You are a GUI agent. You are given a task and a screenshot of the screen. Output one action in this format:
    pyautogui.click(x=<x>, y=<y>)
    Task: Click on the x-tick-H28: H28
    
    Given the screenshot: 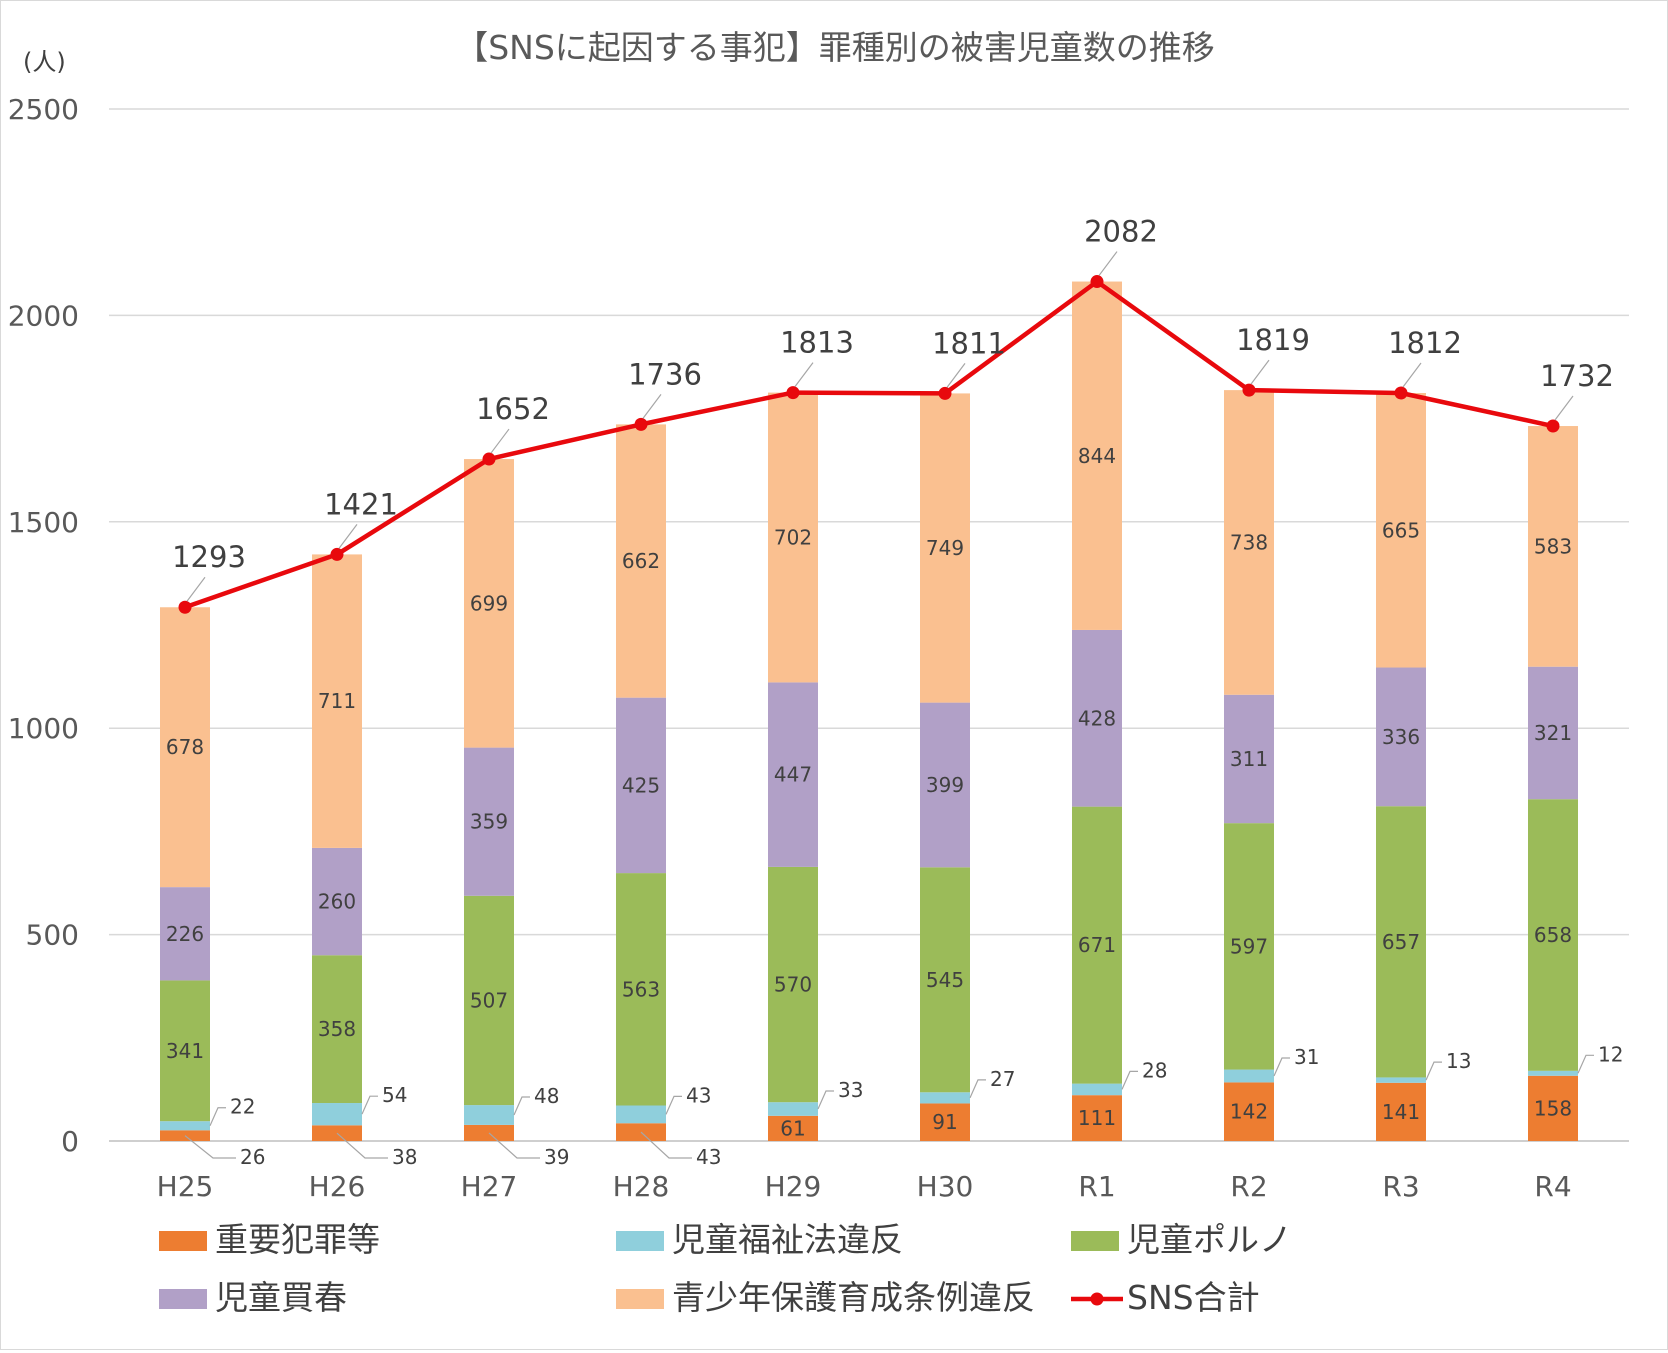 What is the action you would take?
    pyautogui.click(x=641, y=1186)
    